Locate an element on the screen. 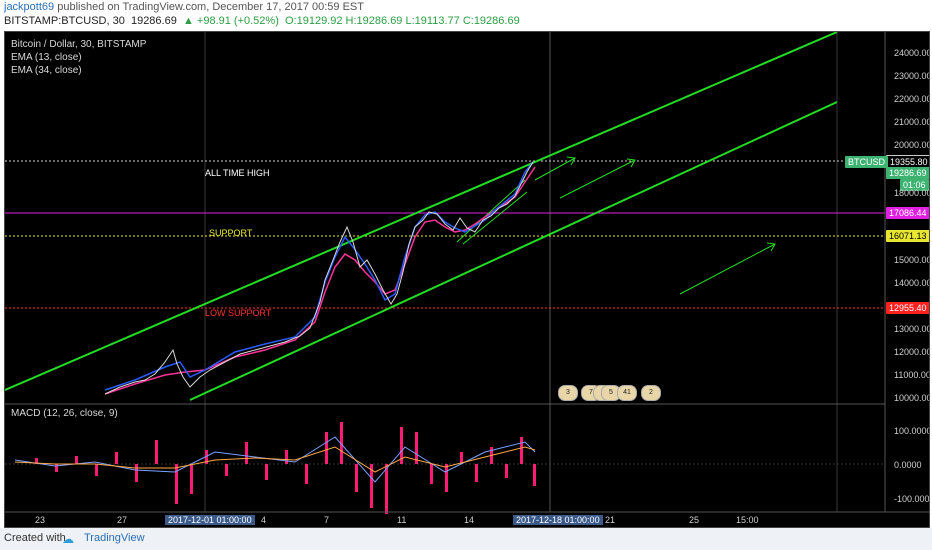 This screenshot has height=550, width=932. footer-bar: Created with ☁ TradingView is located at coordinates (466, 539).